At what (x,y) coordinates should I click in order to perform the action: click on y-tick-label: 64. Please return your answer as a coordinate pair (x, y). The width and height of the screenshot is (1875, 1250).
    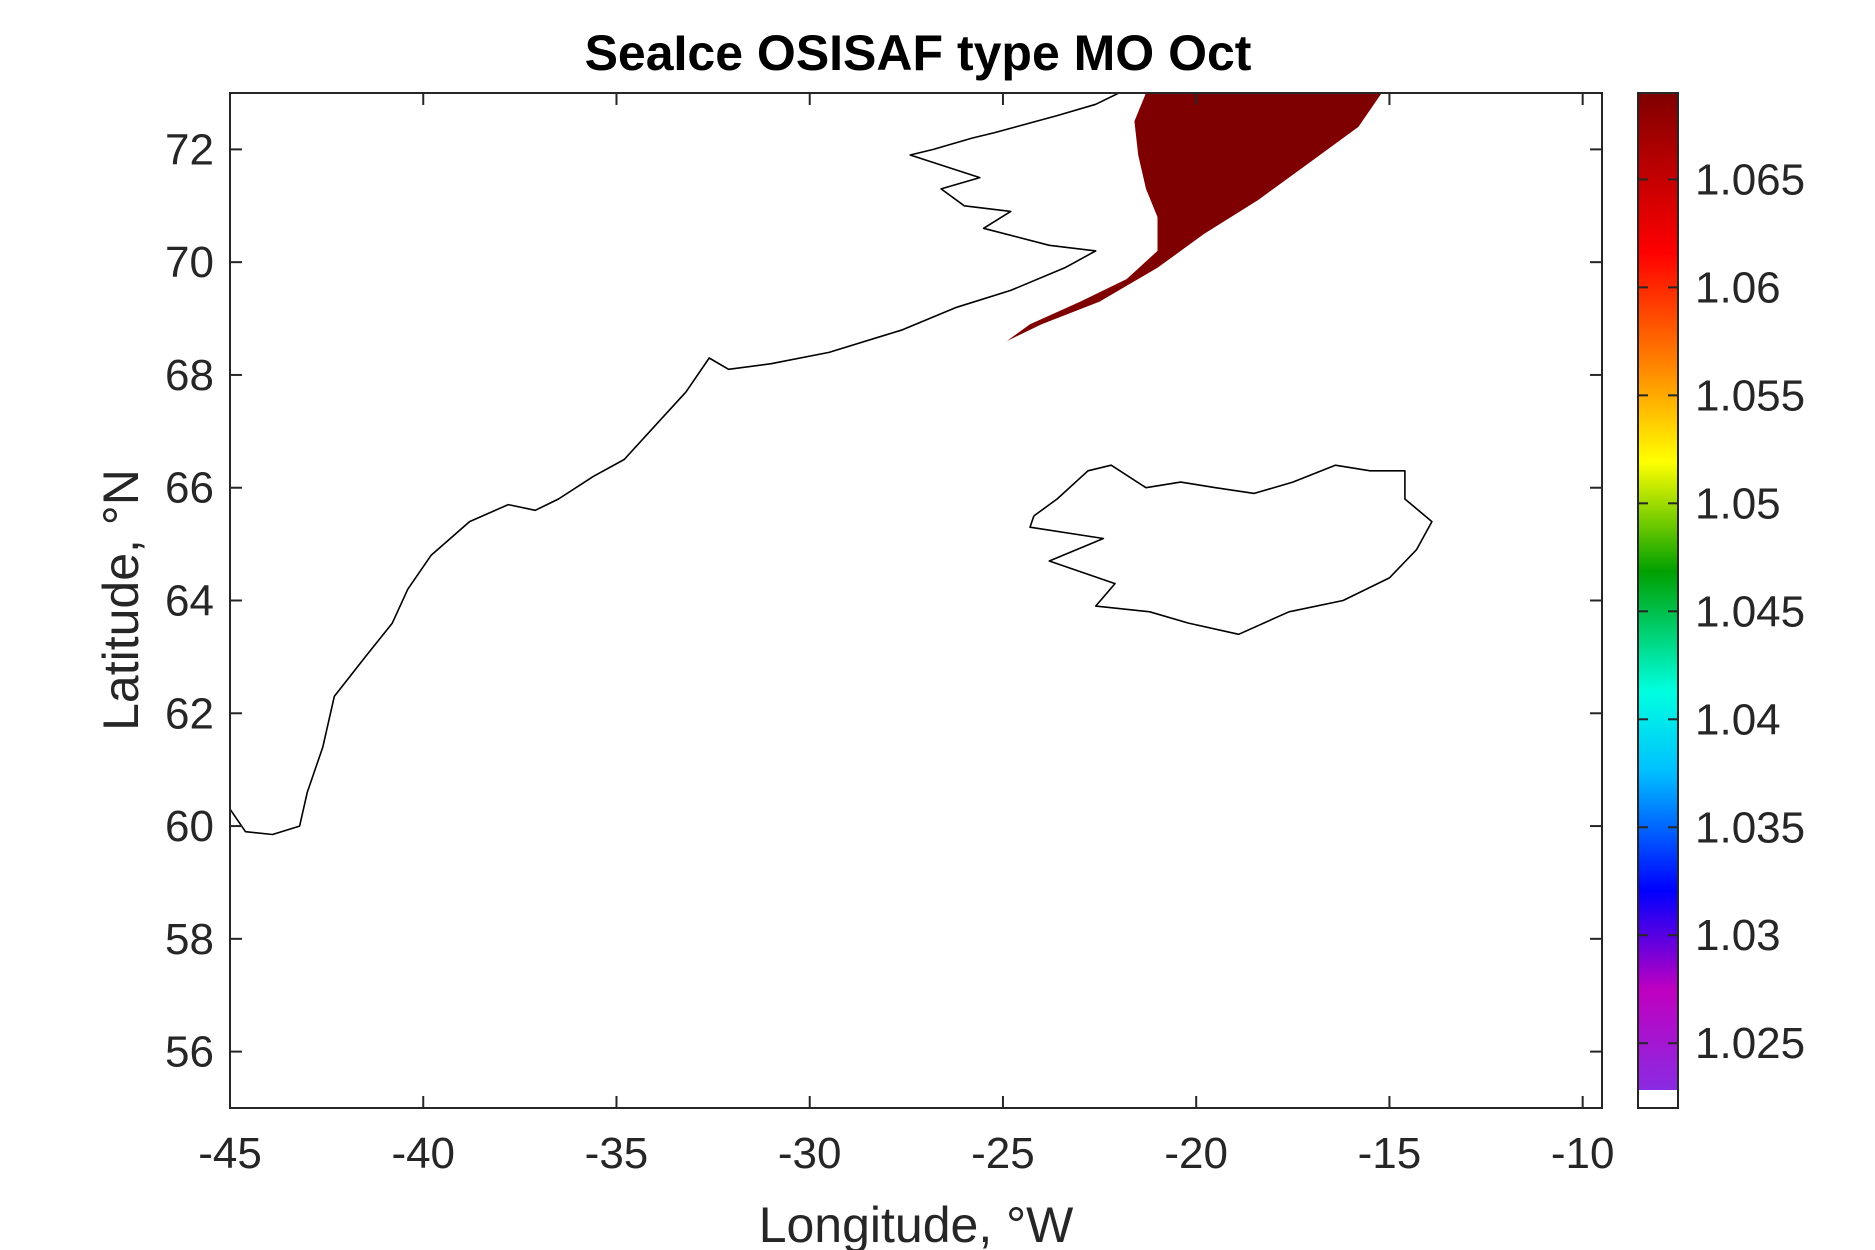
    Looking at the image, I should click on (189, 601).